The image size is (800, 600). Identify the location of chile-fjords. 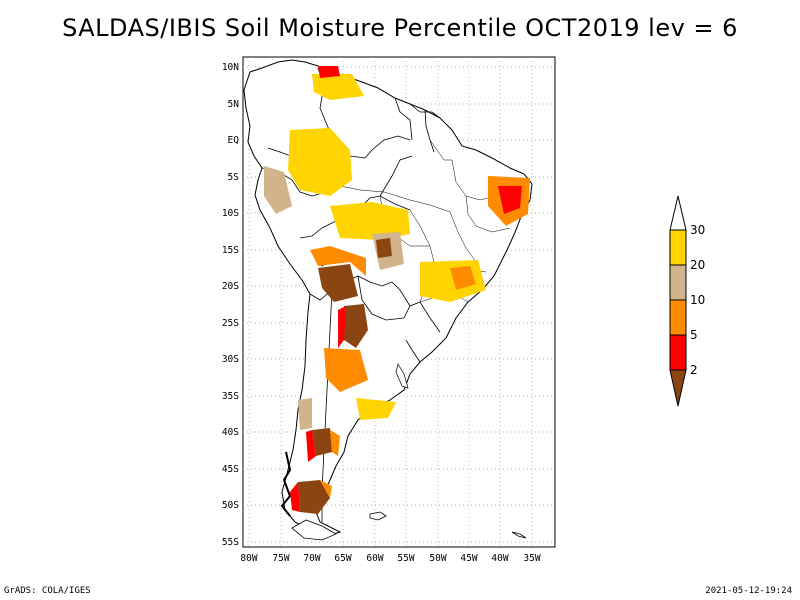
(286, 484).